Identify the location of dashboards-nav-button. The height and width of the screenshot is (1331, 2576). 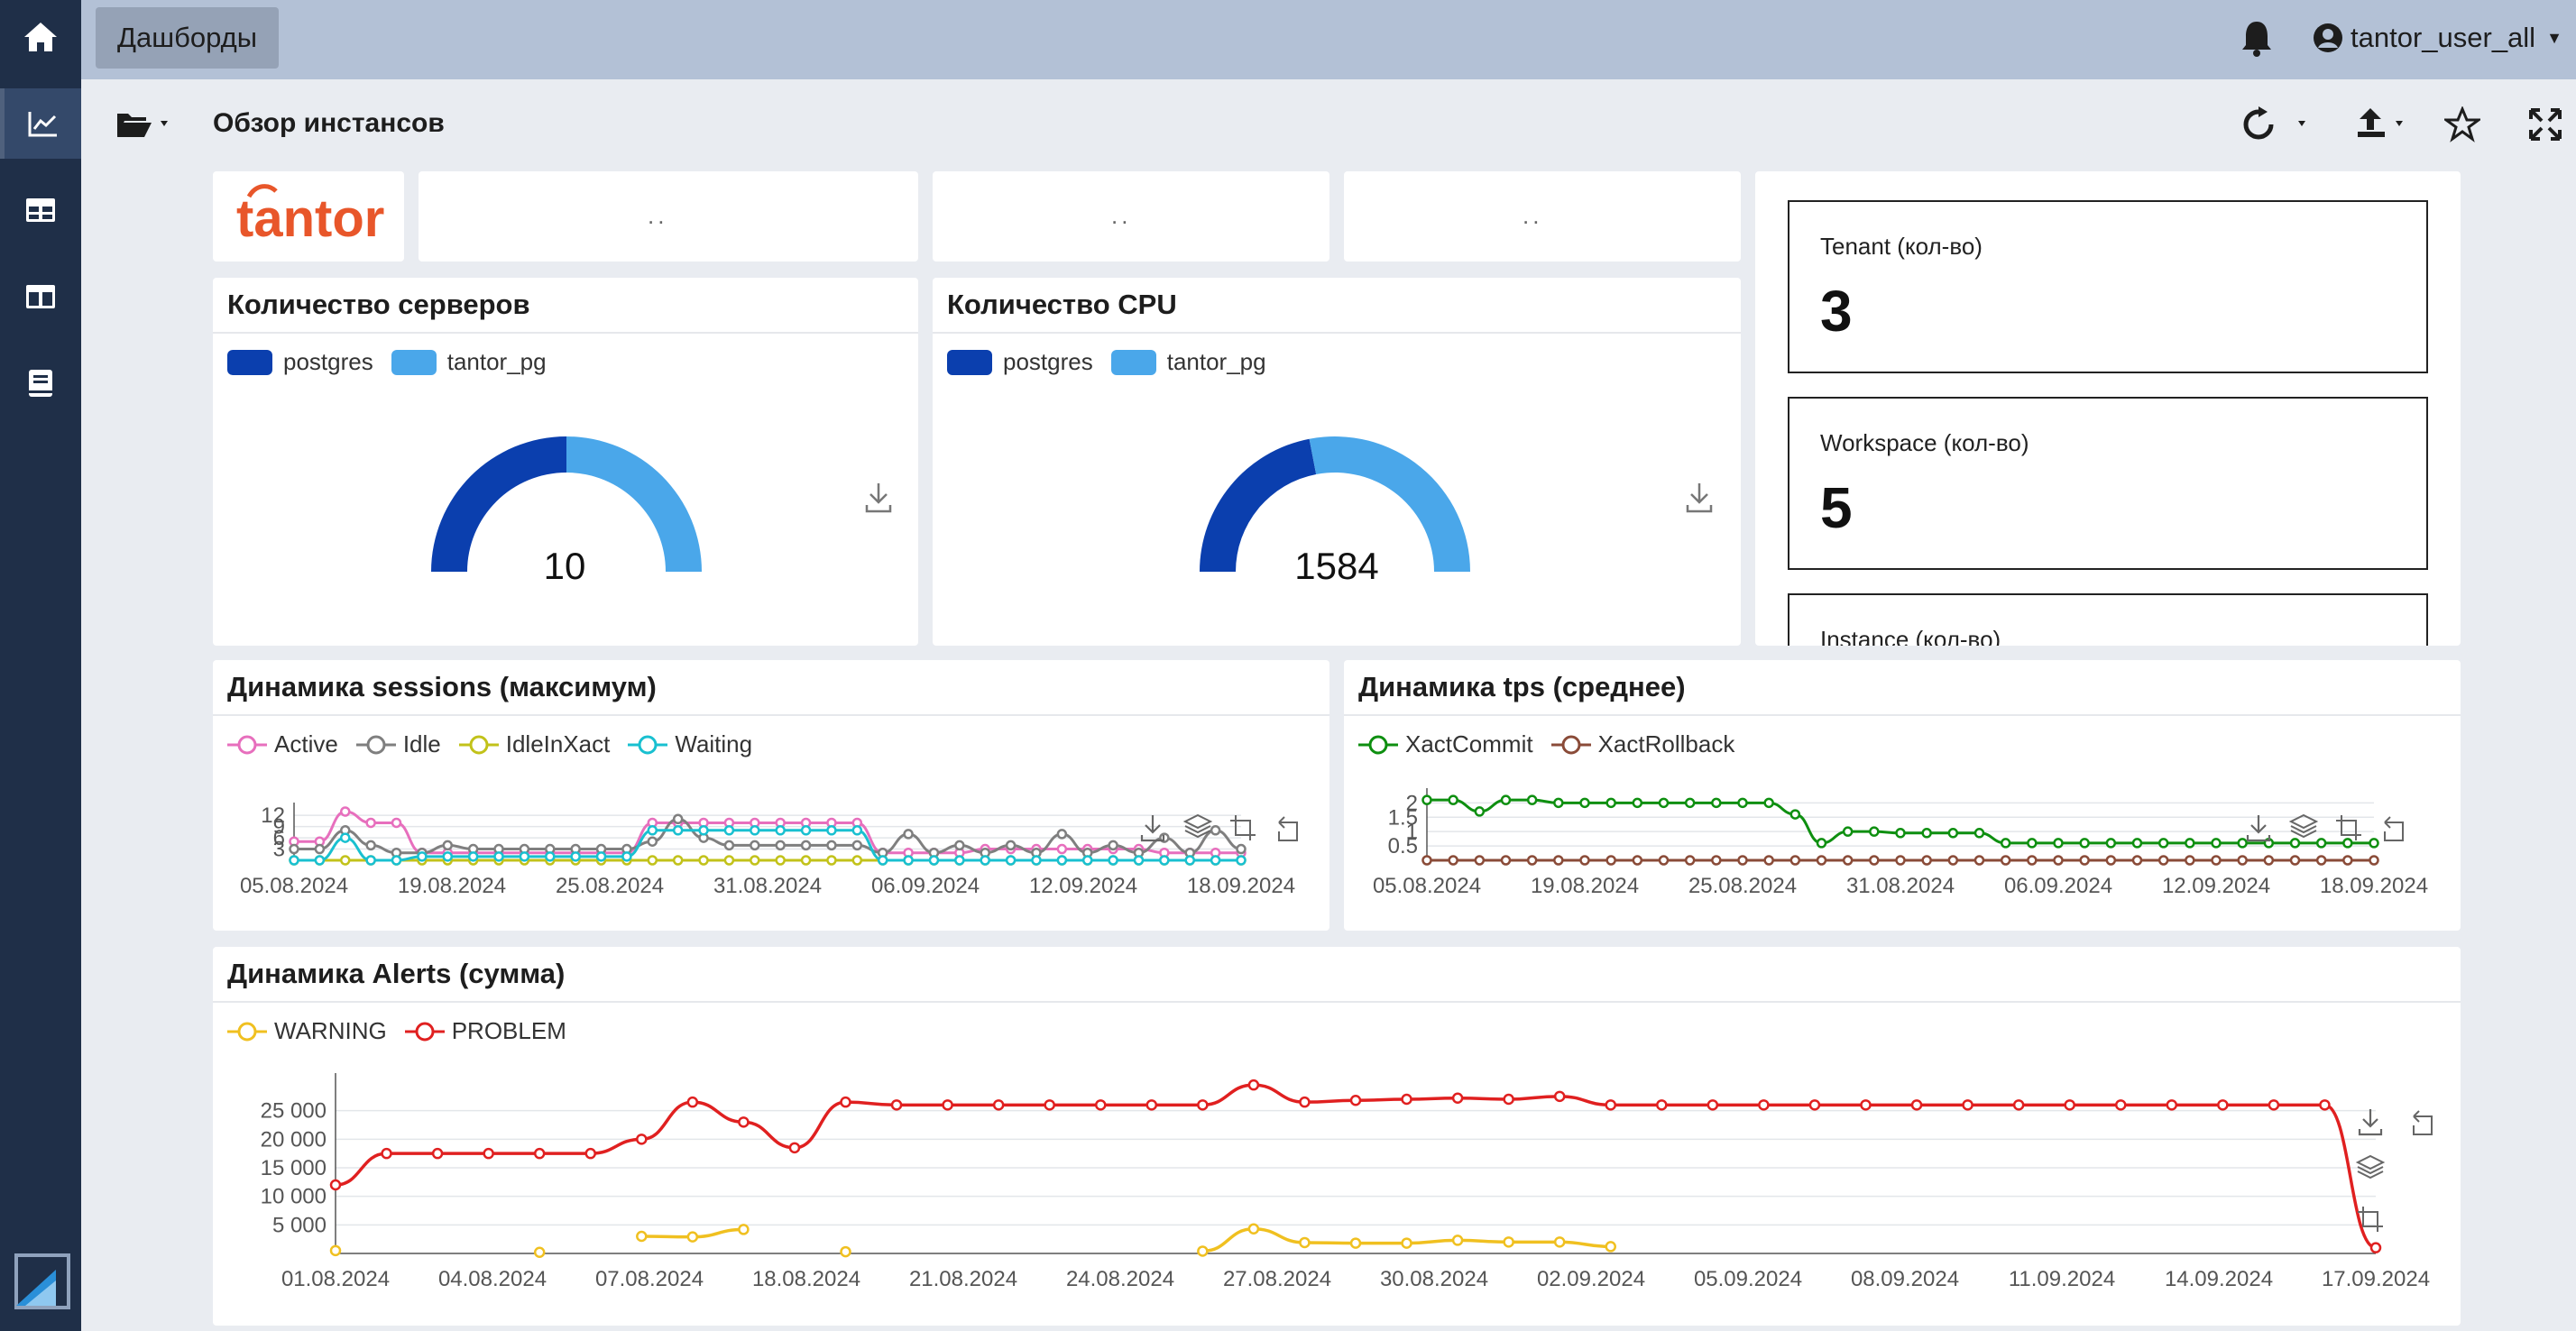
(40, 123).